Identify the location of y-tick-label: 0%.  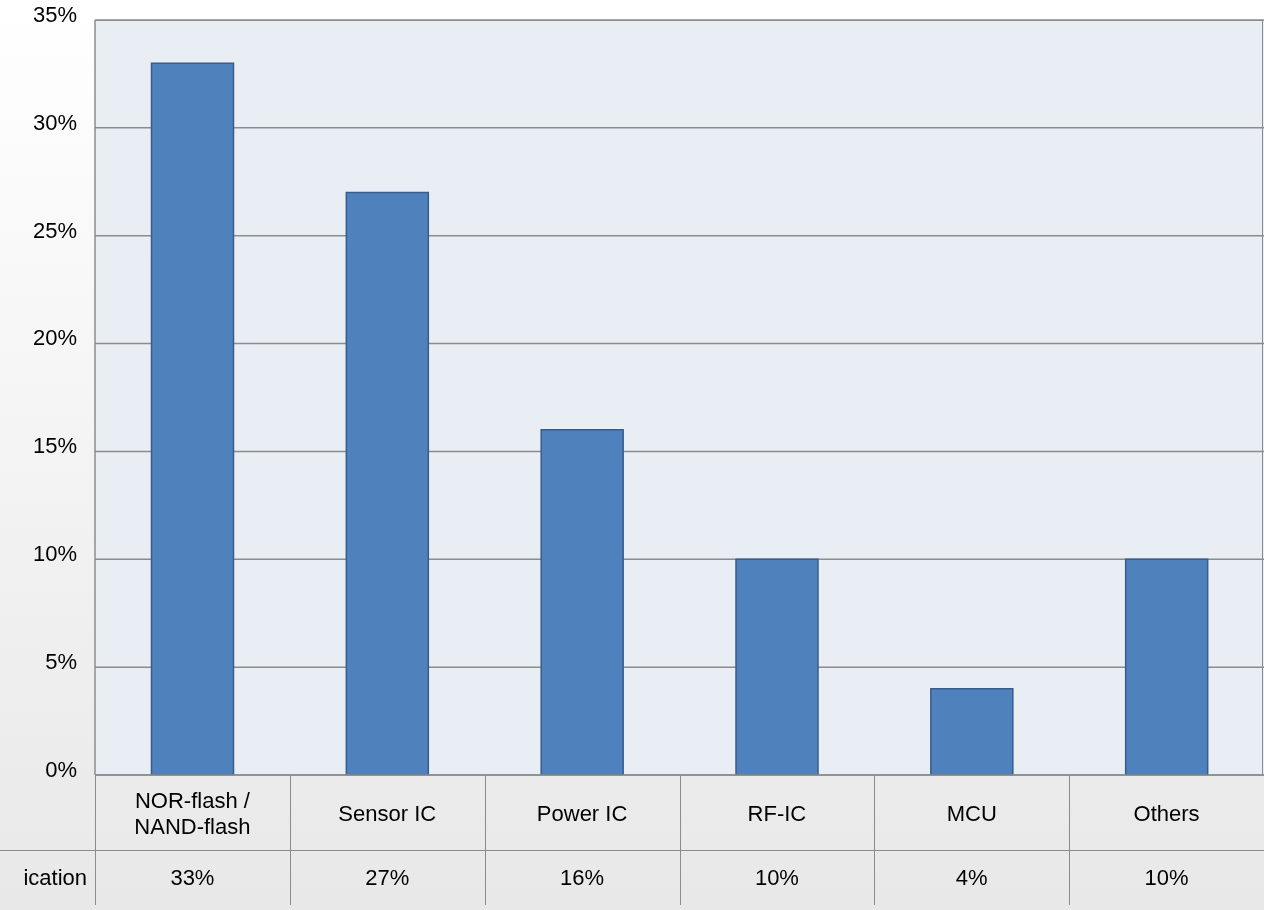
(61, 769).